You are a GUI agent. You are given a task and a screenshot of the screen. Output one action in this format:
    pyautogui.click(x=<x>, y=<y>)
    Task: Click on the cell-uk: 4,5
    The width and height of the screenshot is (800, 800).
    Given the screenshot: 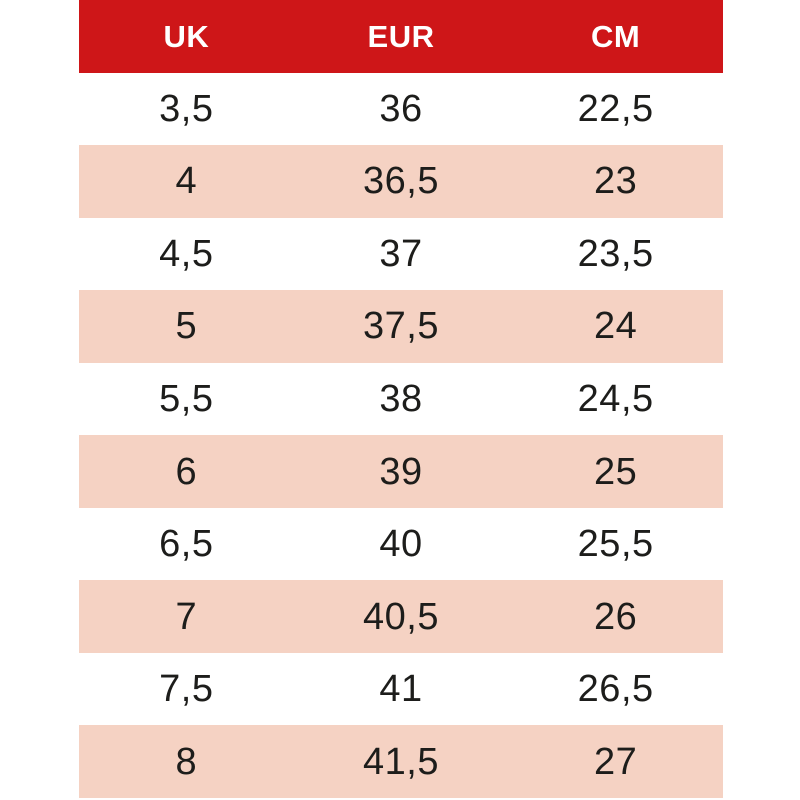 What is the action you would take?
    pyautogui.click(x=186, y=253)
    